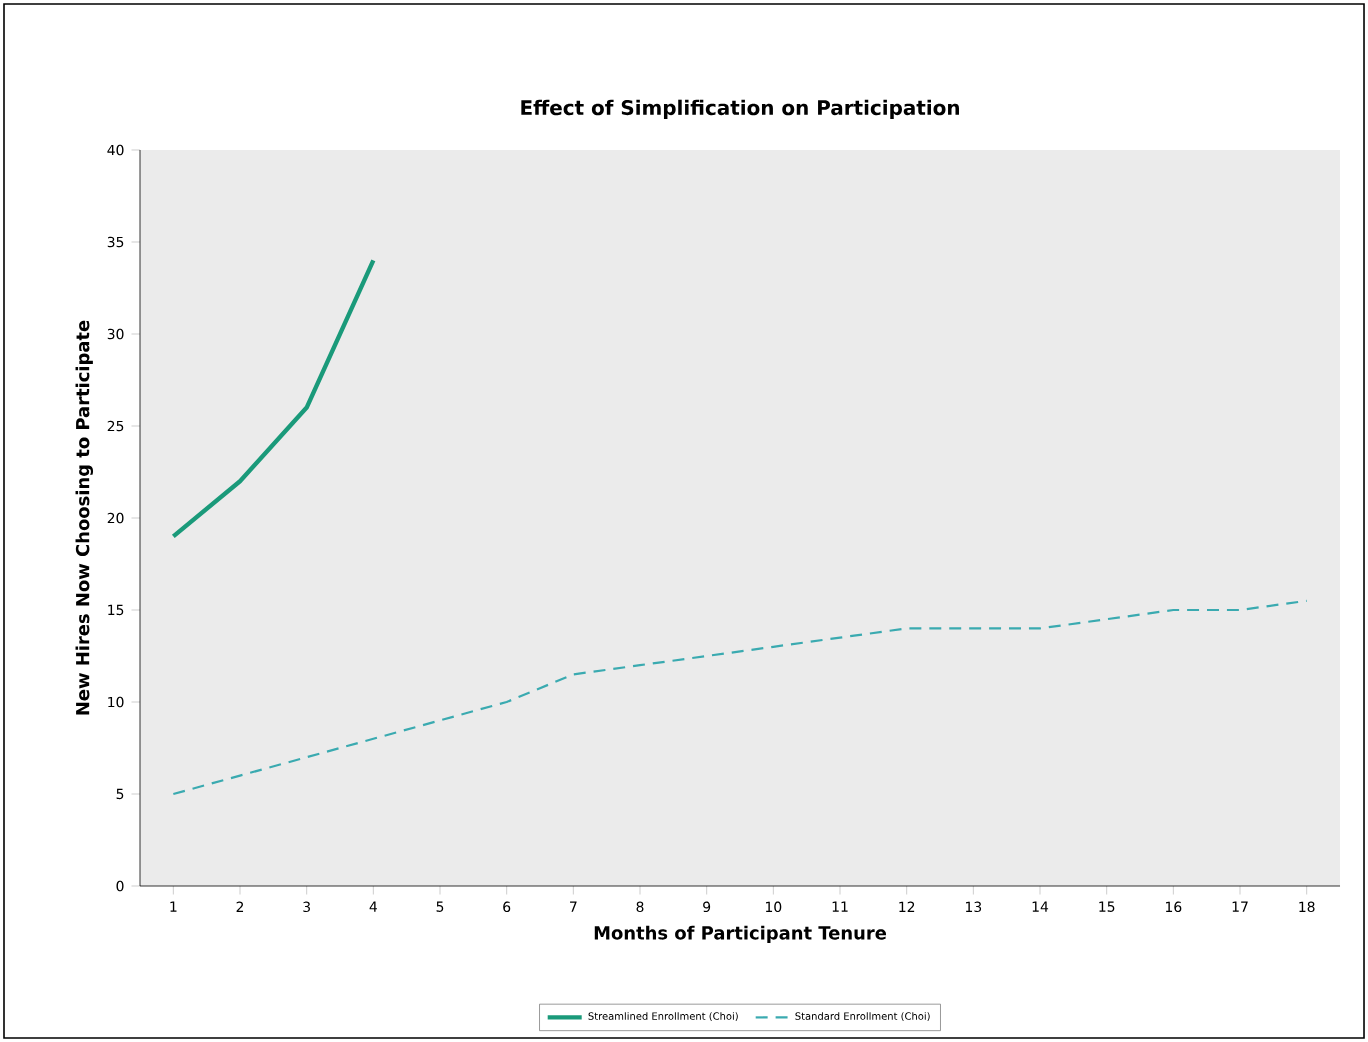  I want to click on chart-title: Effect of Simplification on Participation, so click(740, 109).